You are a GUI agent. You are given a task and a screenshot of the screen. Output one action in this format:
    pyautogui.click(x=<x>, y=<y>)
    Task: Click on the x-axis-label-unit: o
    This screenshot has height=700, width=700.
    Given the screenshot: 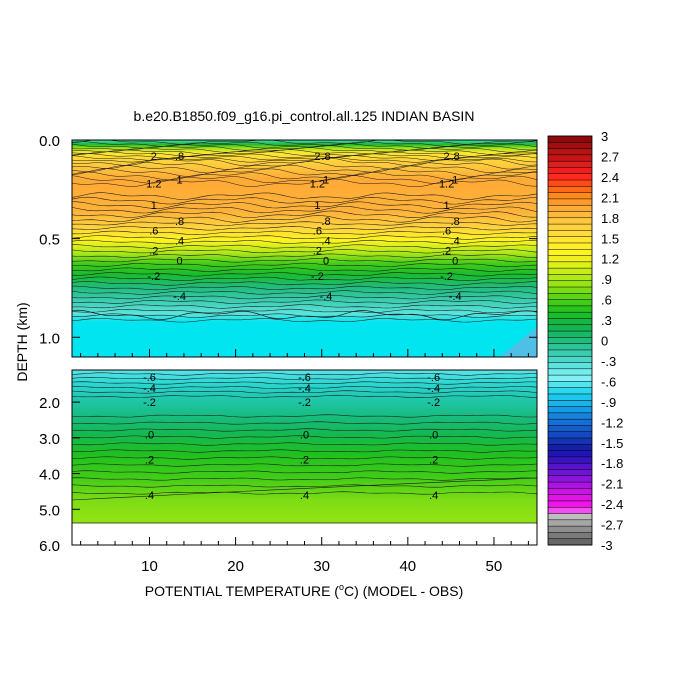 What is the action you would take?
    pyautogui.click(x=341, y=587)
    